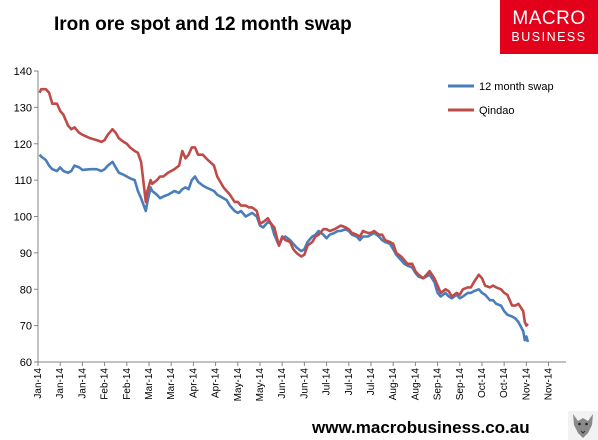 This screenshot has width=598, height=440. Describe the element at coordinates (26, 327) in the screenshot. I see `y-tick-label: 70` at that location.